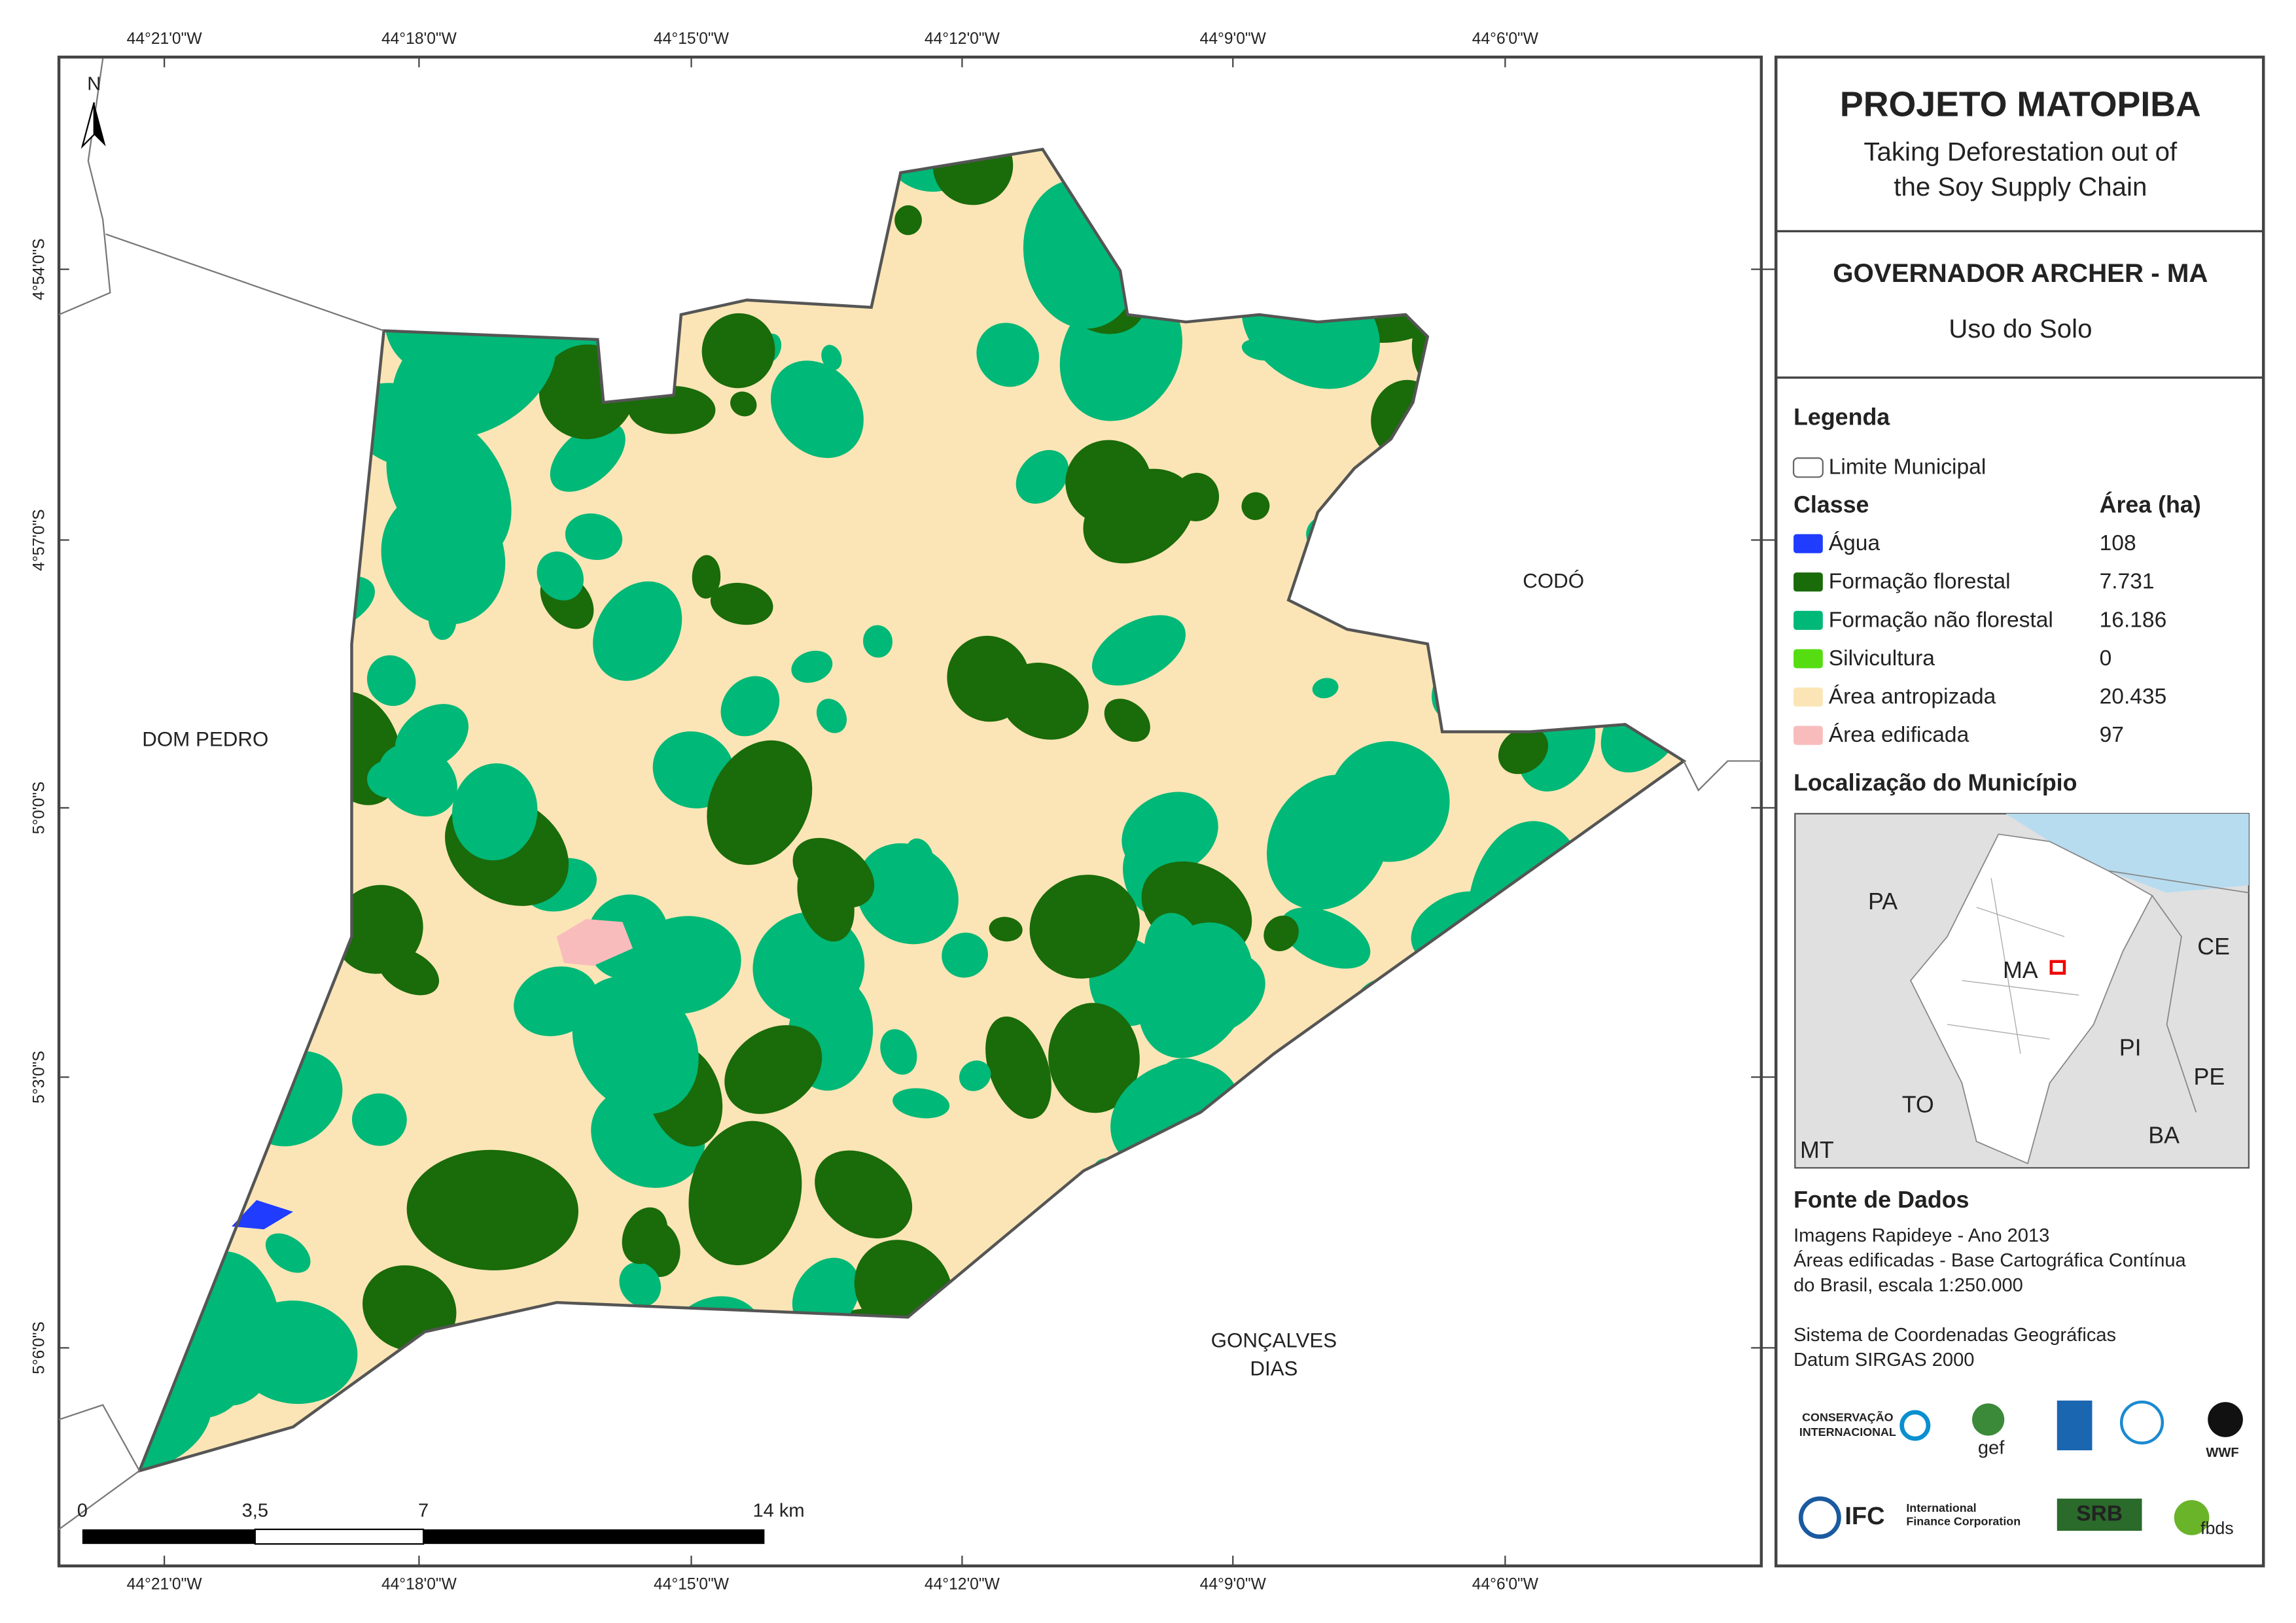  I want to click on scale-segment, so click(168, 1537).